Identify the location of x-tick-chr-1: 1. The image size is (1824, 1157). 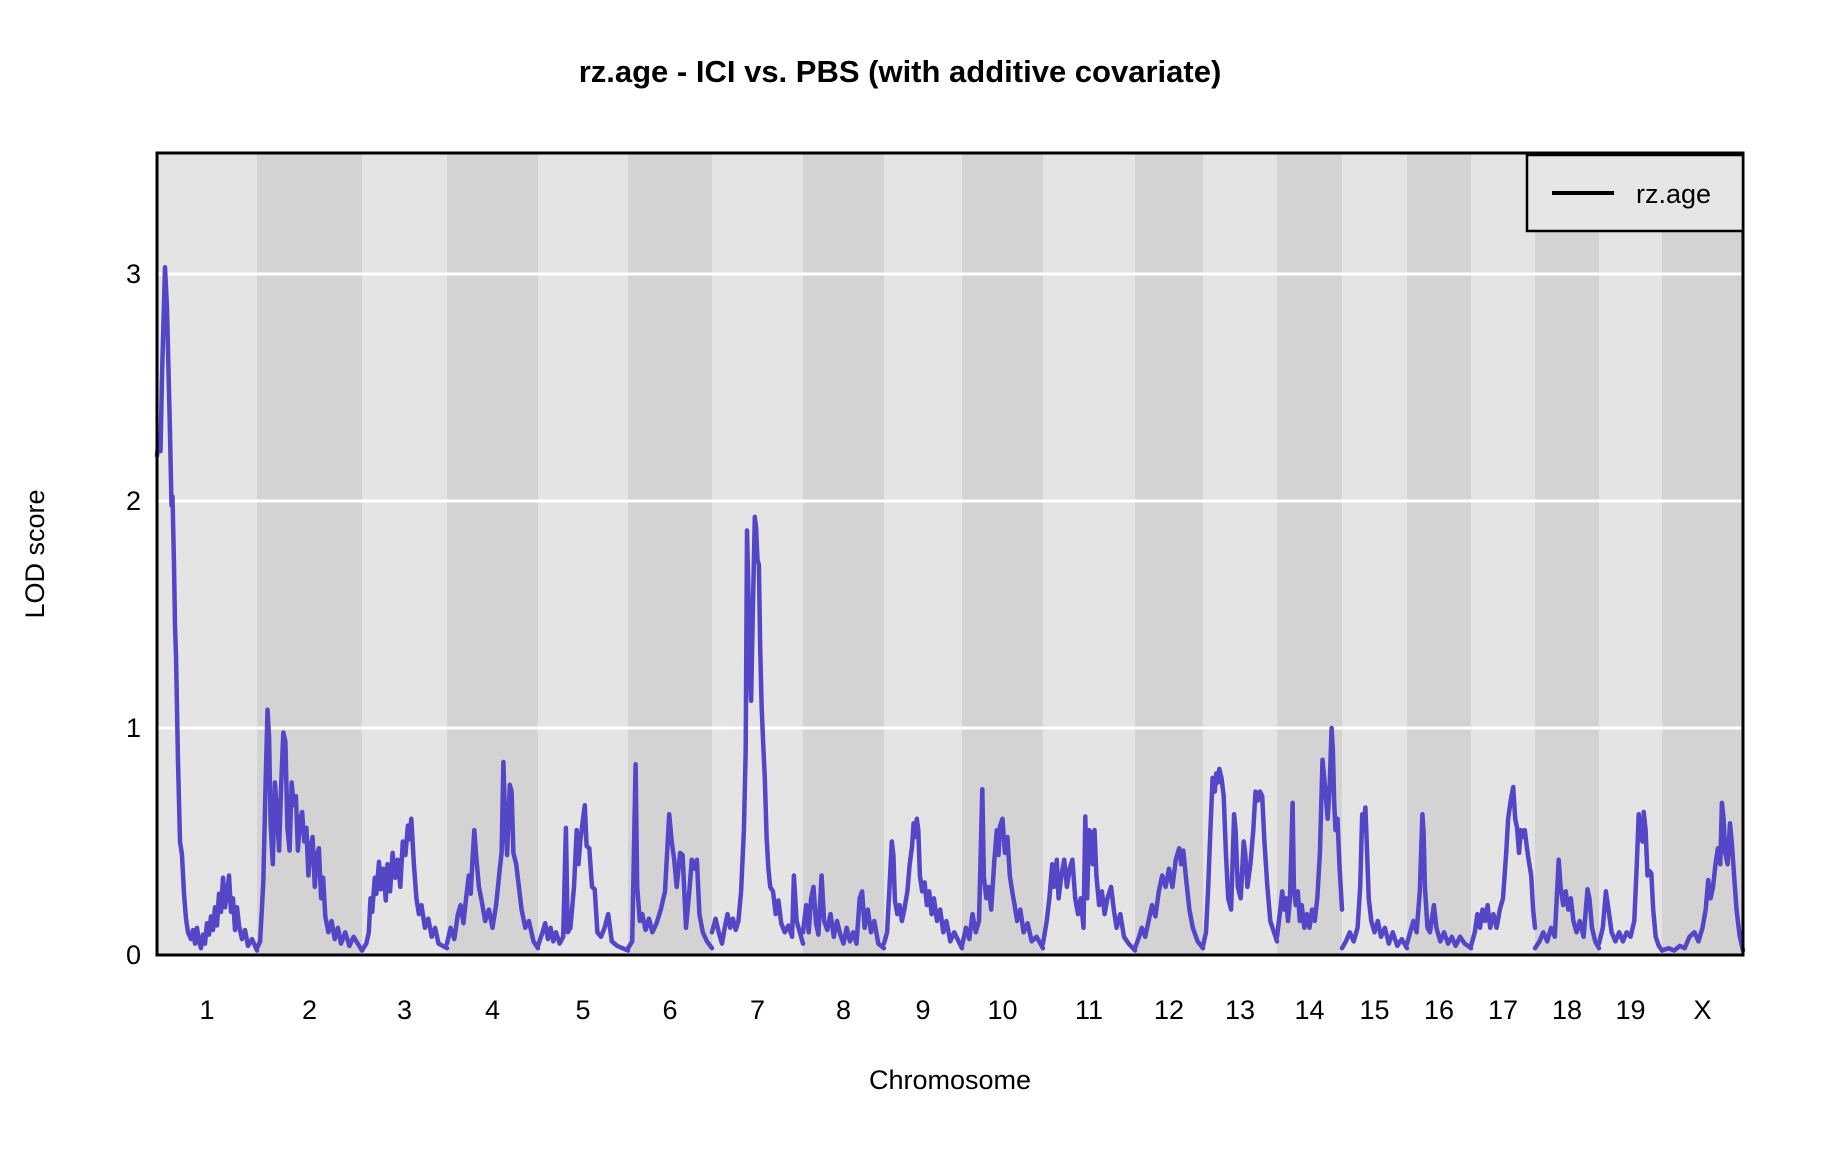
(206, 1010).